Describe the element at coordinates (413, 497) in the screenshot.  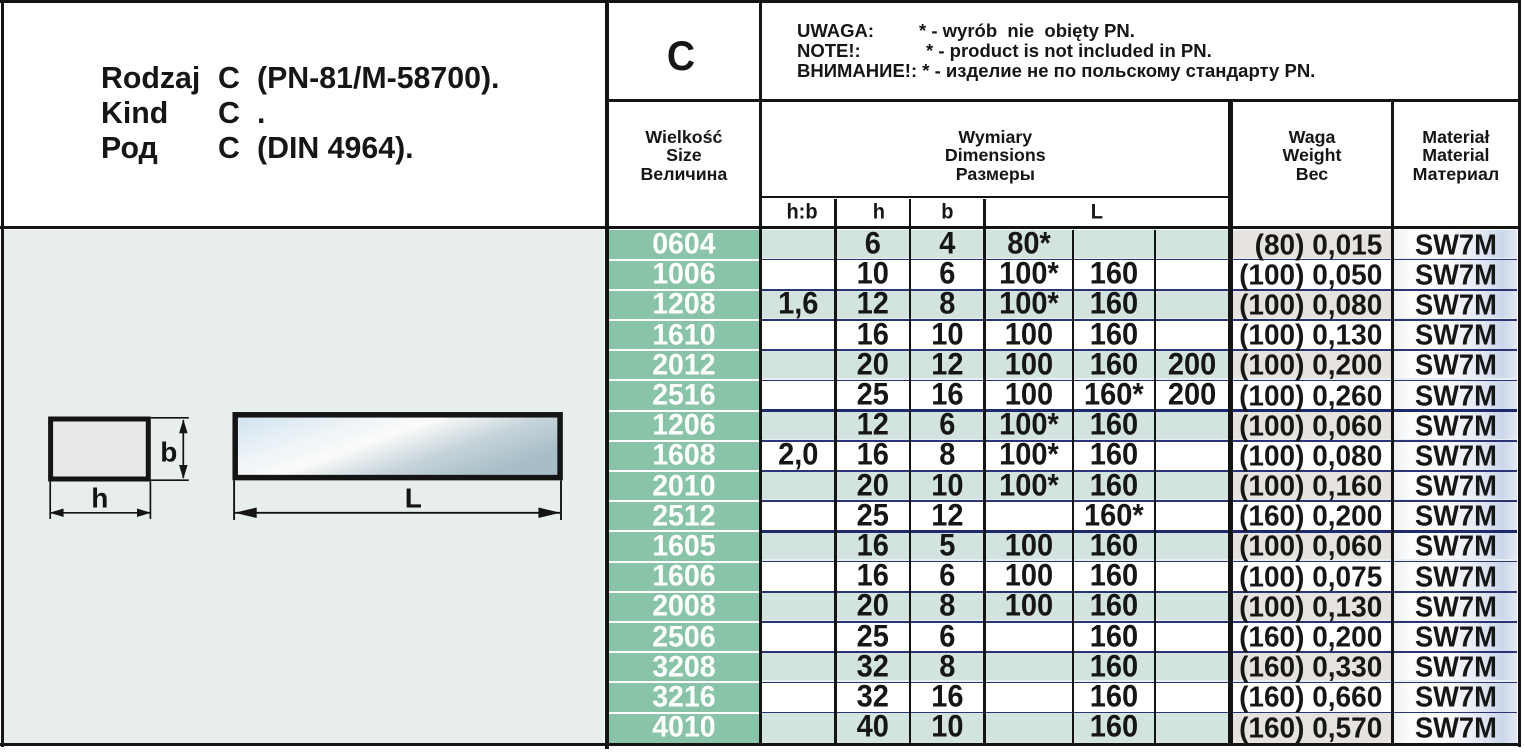
I see `svg-text: L` at that location.